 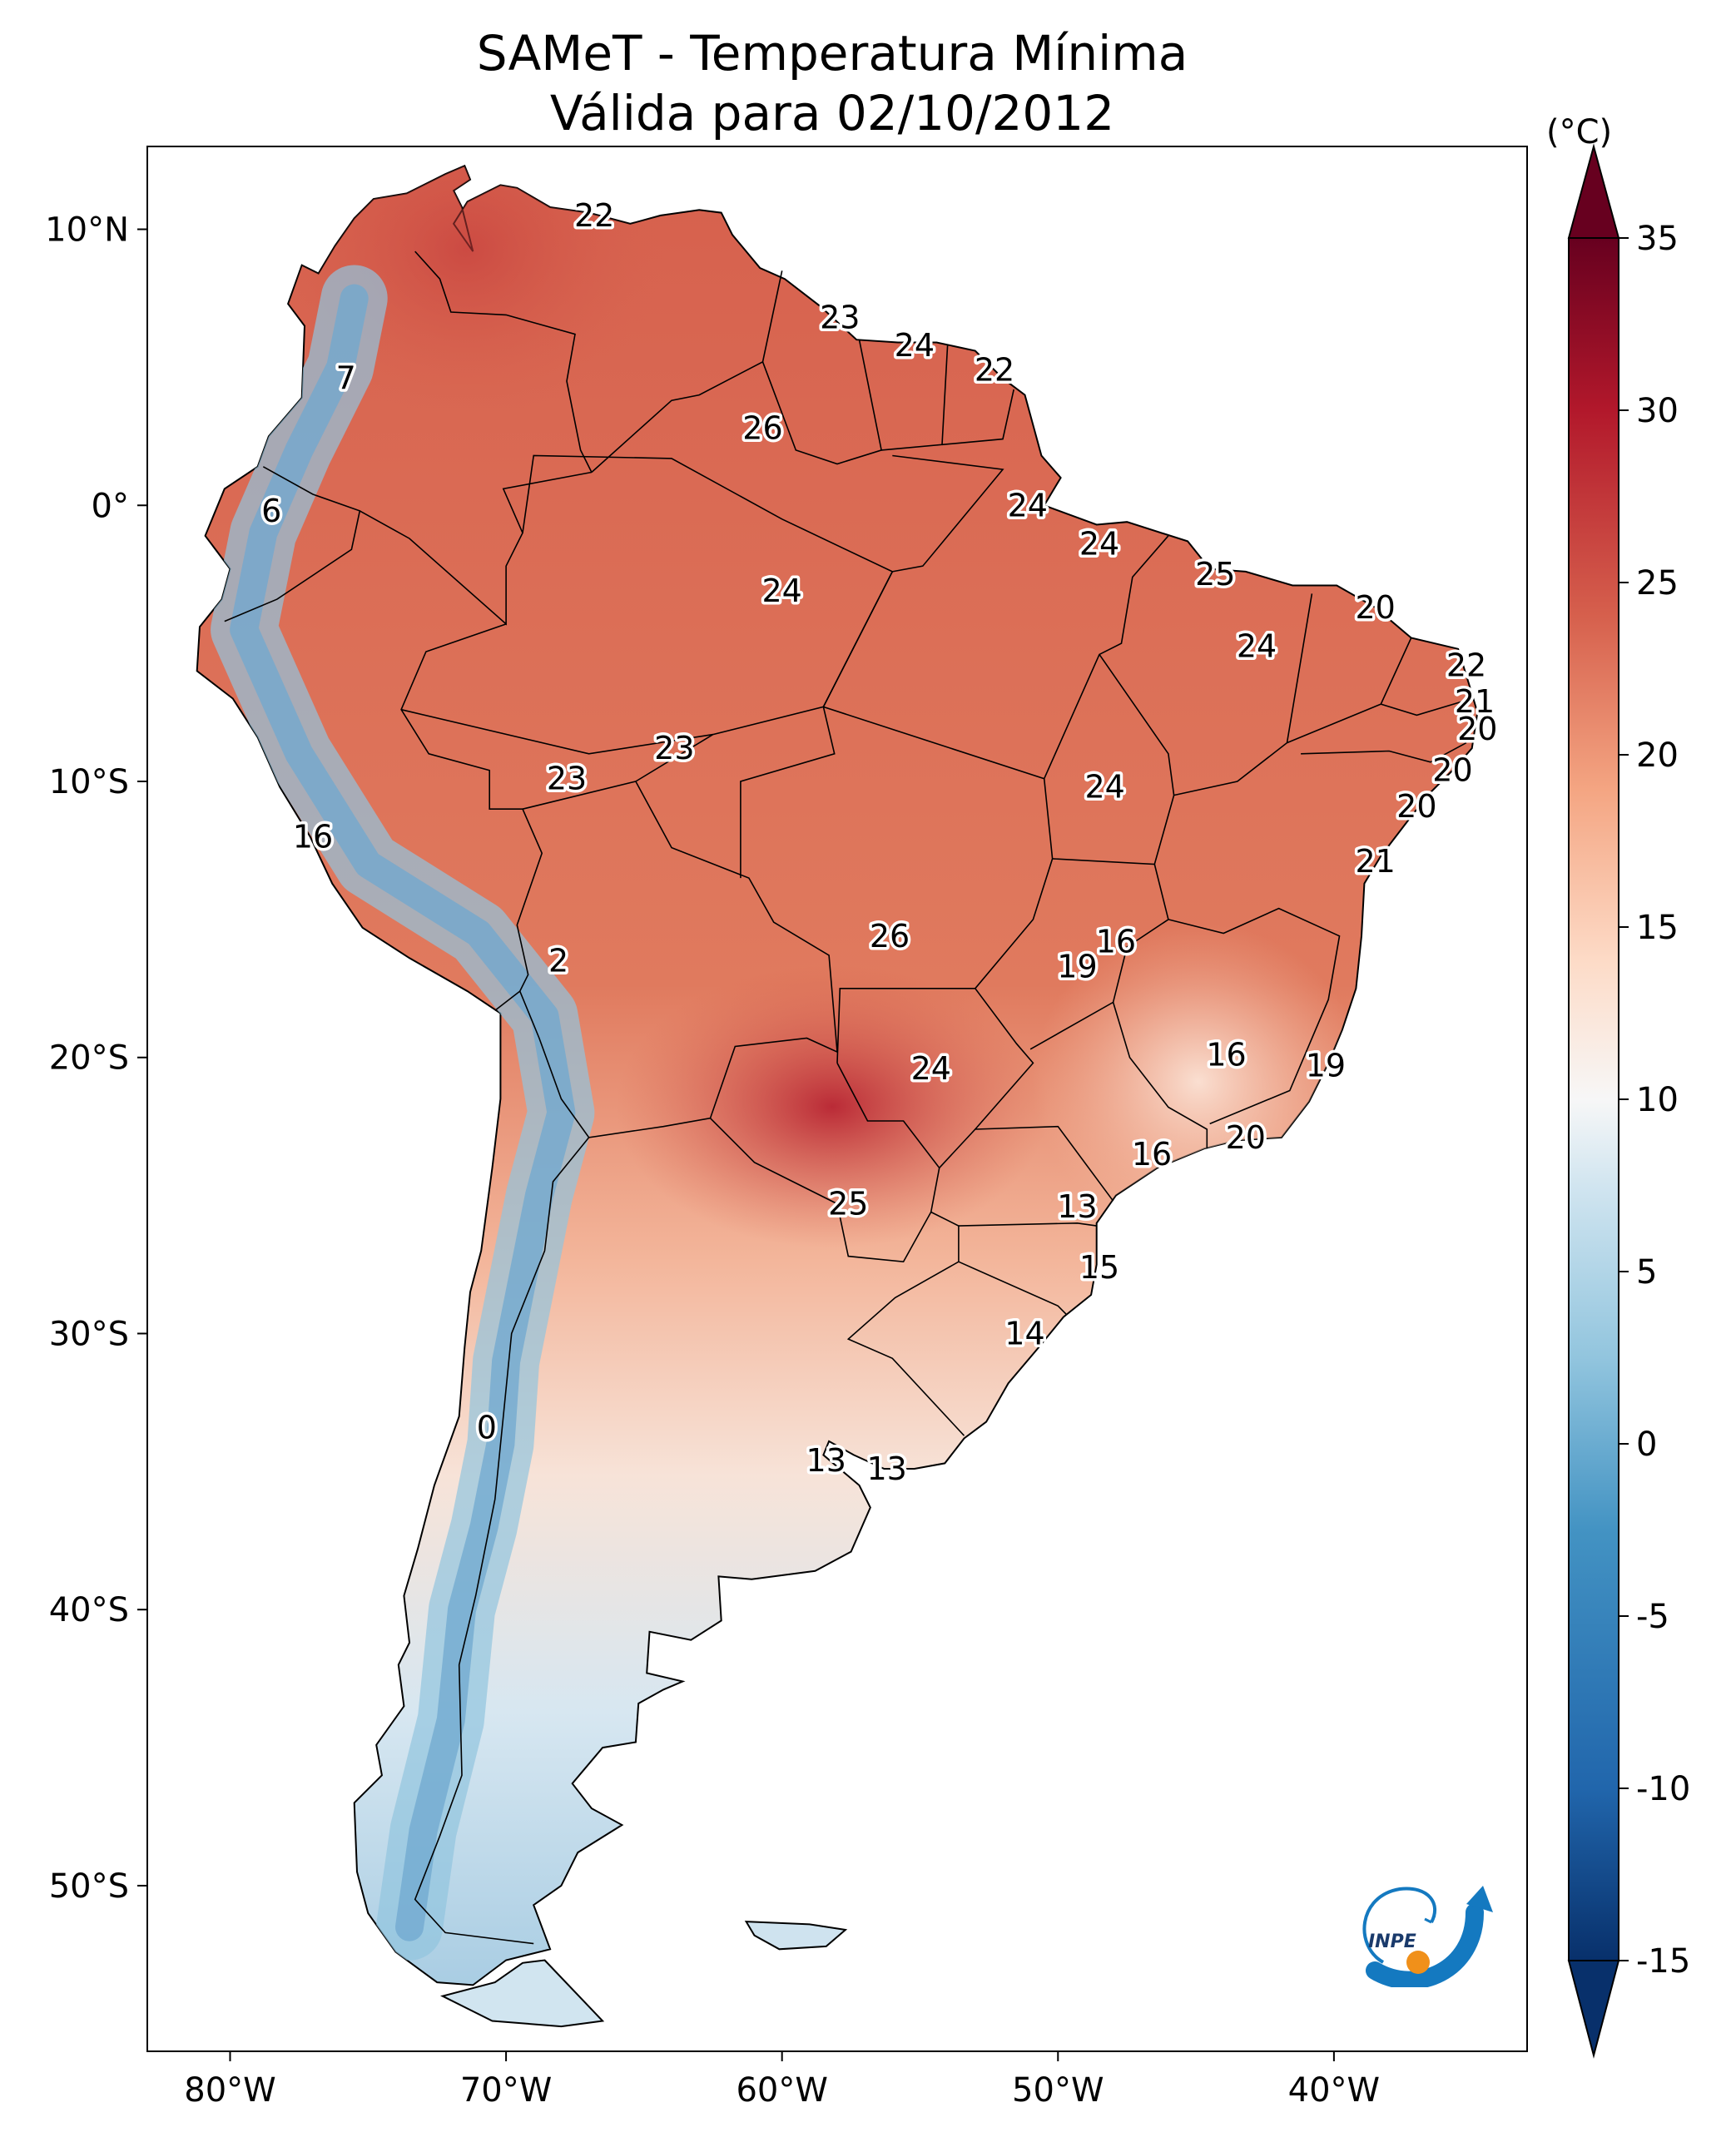 What do you see at coordinates (1647, 1445) in the screenshot?
I see `colorbar-tick-label: 0` at bounding box center [1647, 1445].